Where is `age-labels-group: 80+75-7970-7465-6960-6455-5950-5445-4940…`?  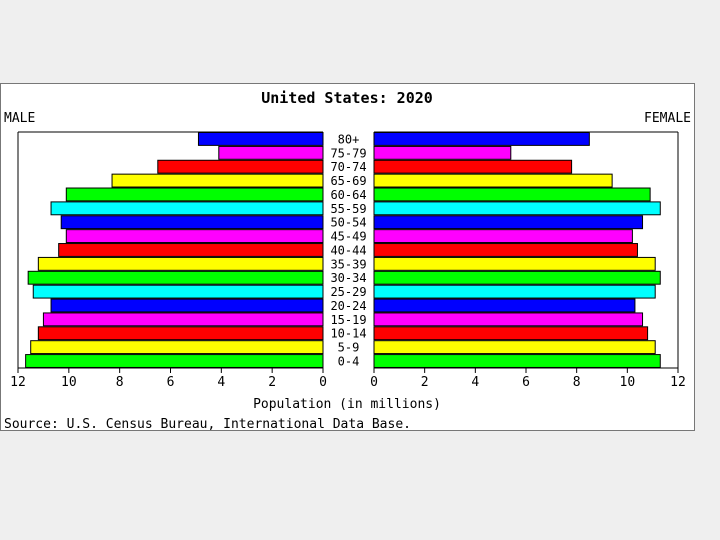
age-labels-group: 80+75-7970-7465-6960-6455-5950-5445-4940… is located at coordinates (348, 250).